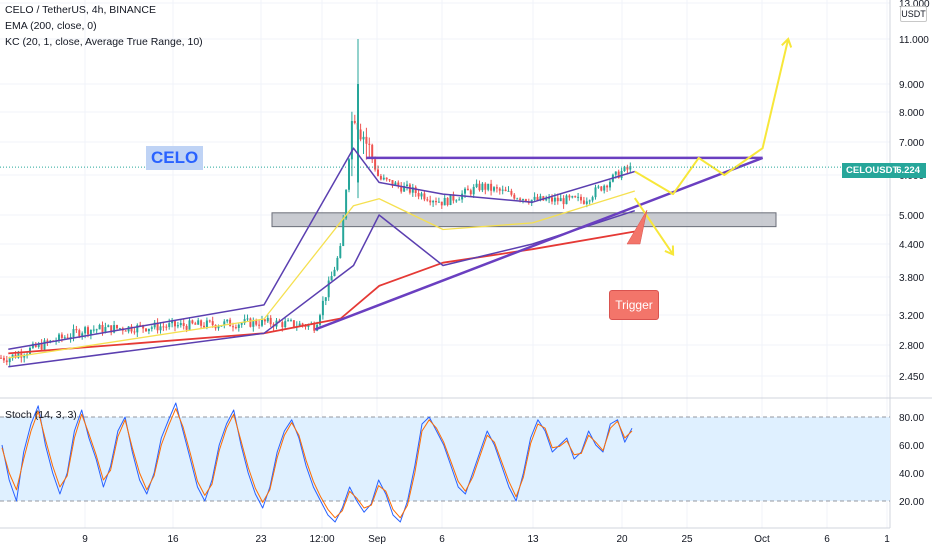 The image size is (932, 550). Describe the element at coordinates (911, 245) in the screenshot. I see `price-tick-label: 4.400` at that location.